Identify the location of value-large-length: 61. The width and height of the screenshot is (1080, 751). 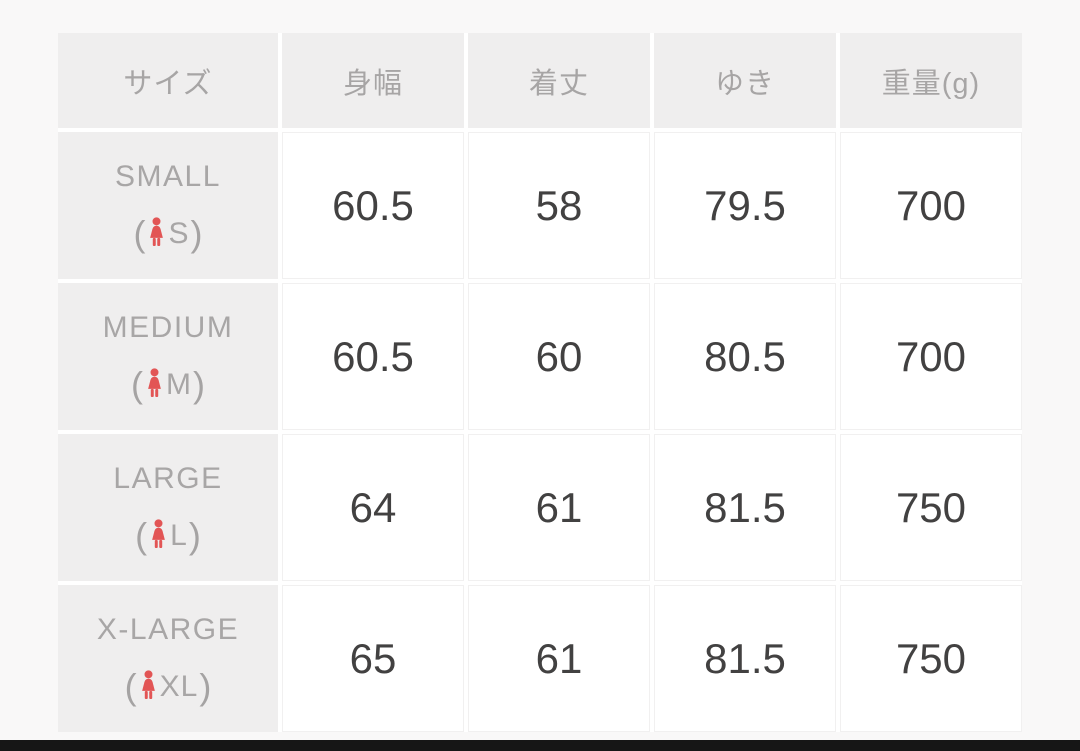
(559, 507).